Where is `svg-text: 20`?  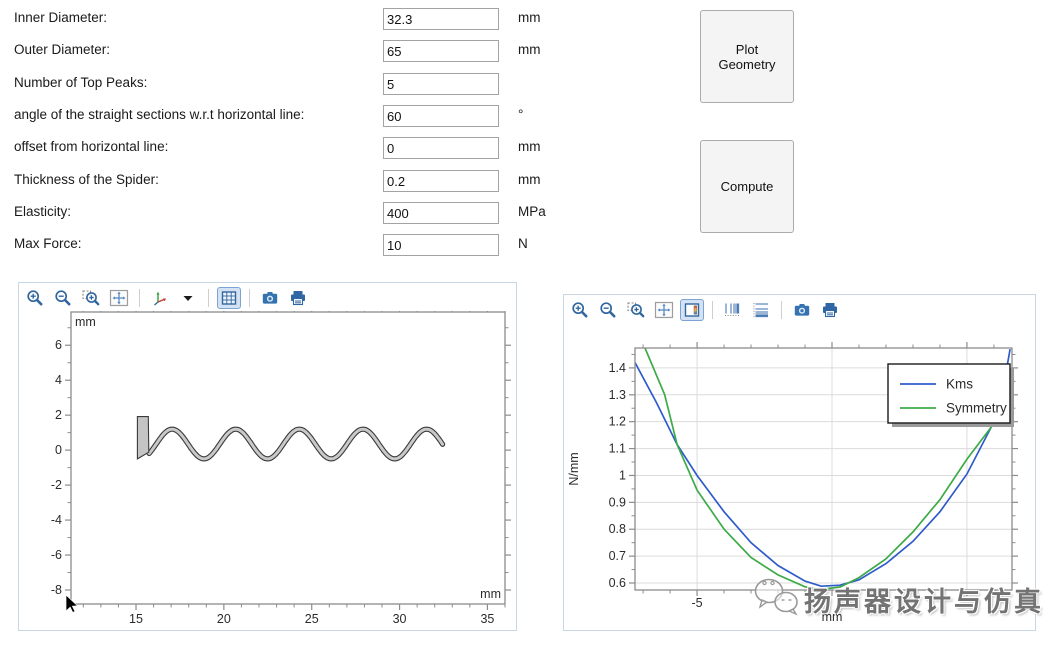 svg-text: 20 is located at coordinates (224, 619).